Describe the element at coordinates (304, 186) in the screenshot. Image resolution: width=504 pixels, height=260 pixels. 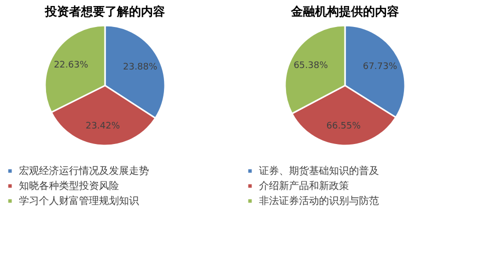
I see `legend-label: 介绍新产品和新政策` at that location.